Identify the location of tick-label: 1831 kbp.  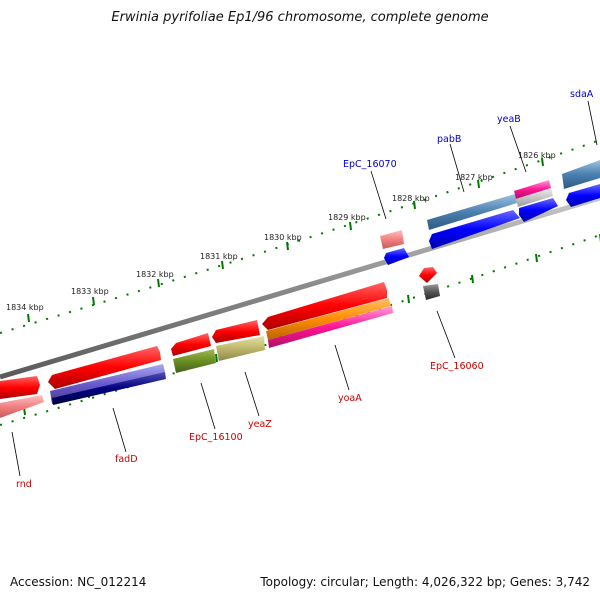
(219, 256).